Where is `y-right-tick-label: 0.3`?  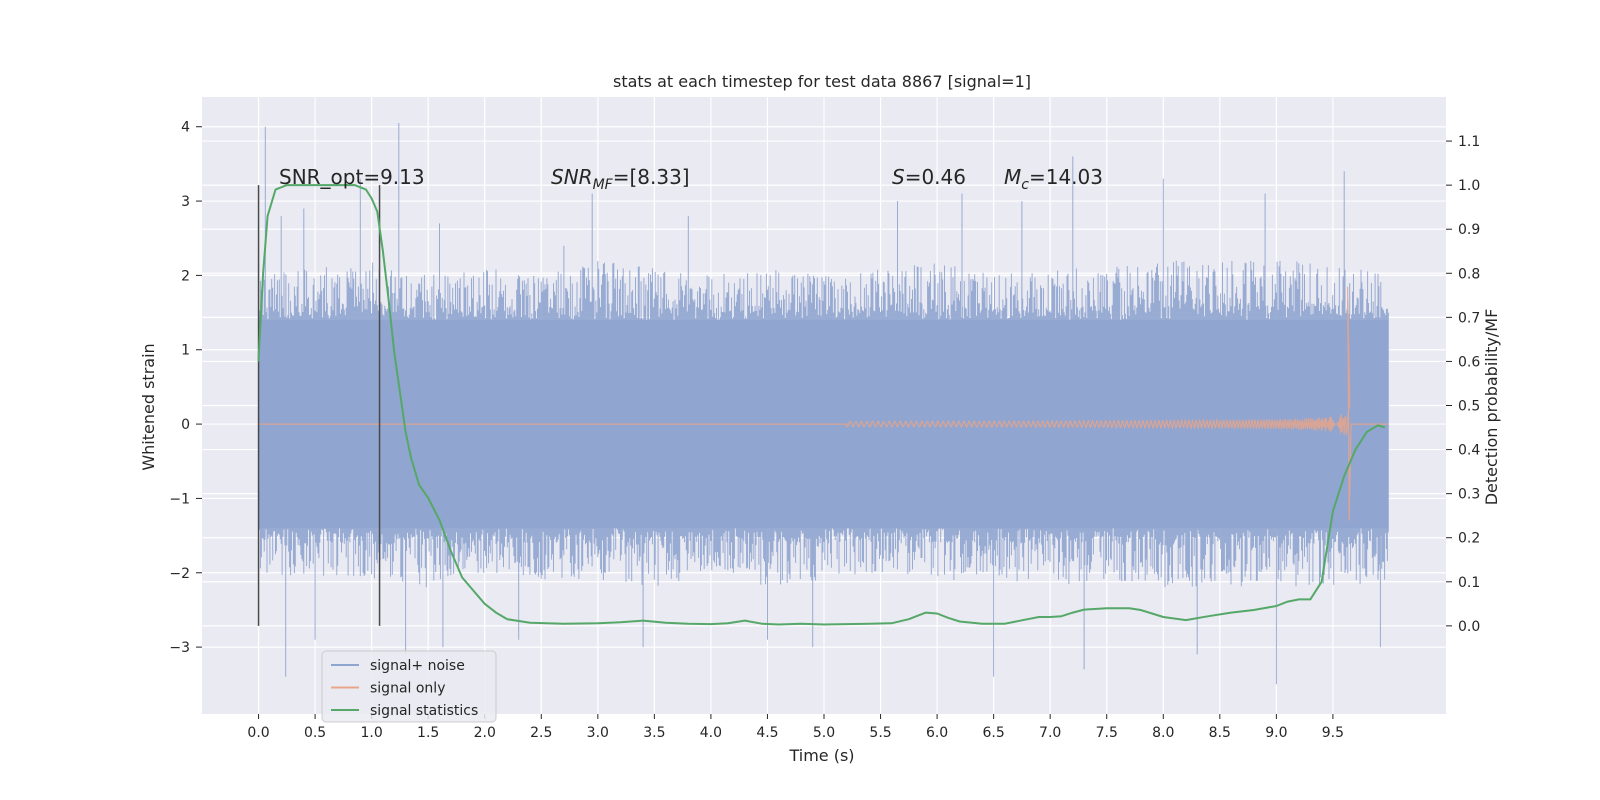 y-right-tick-label: 0.3 is located at coordinates (1469, 495).